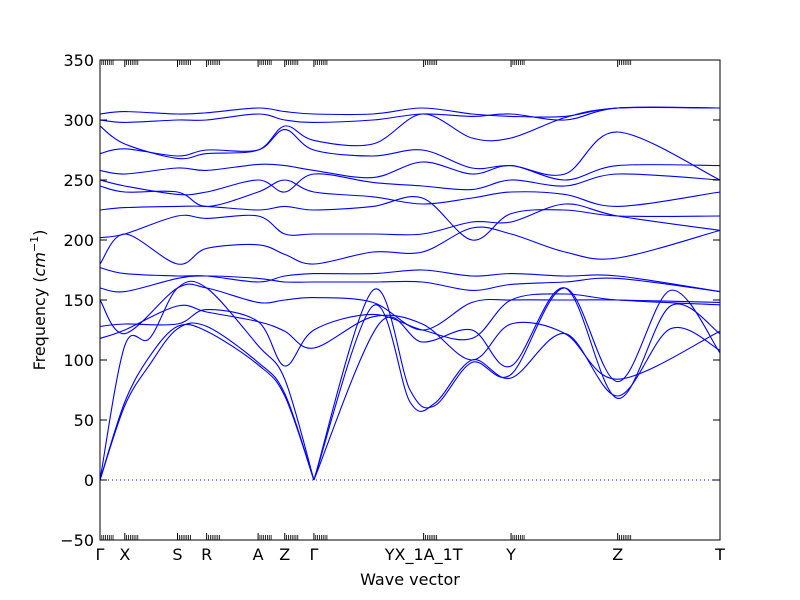 Image resolution: width=800 pixels, height=600 pixels. Describe the element at coordinates (206, 554) in the screenshot. I see `x-tick-label: R` at that location.